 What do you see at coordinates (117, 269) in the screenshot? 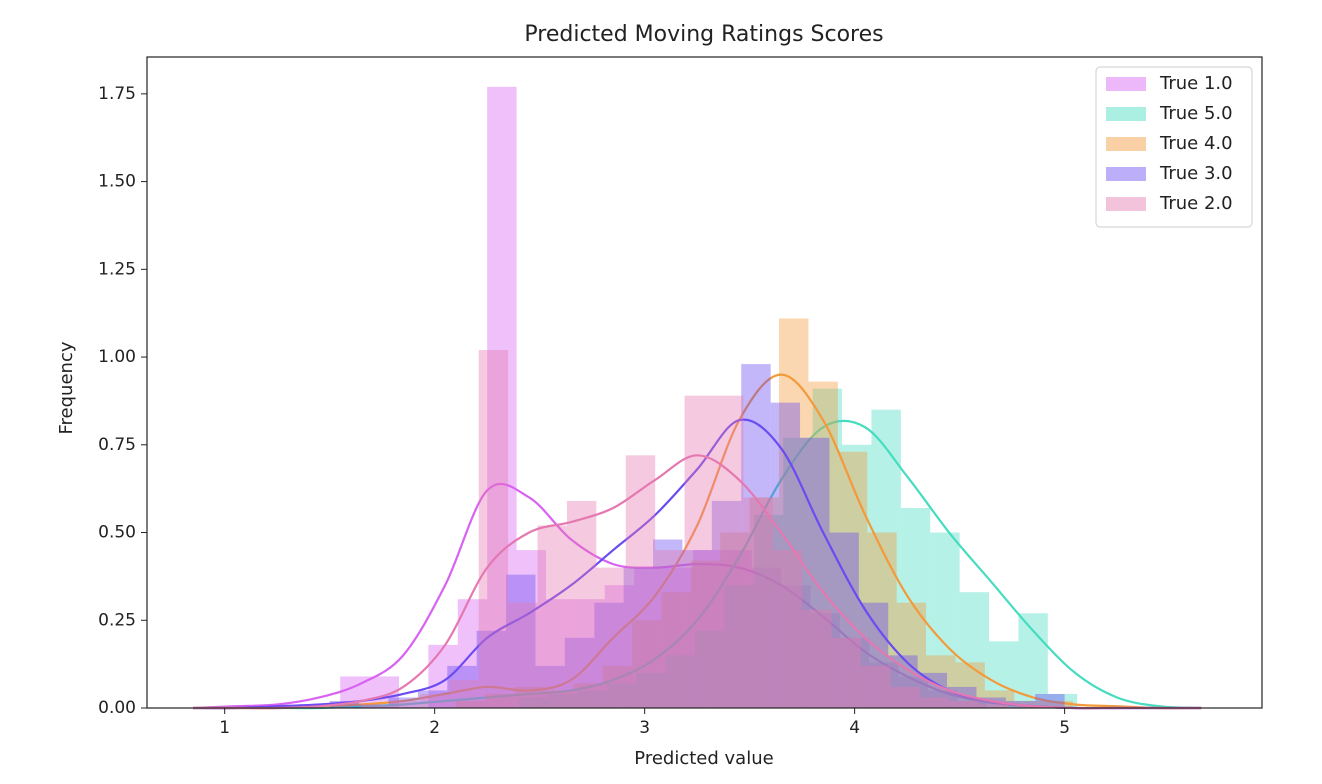
I see `y-tick-label: 1.25` at bounding box center [117, 269].